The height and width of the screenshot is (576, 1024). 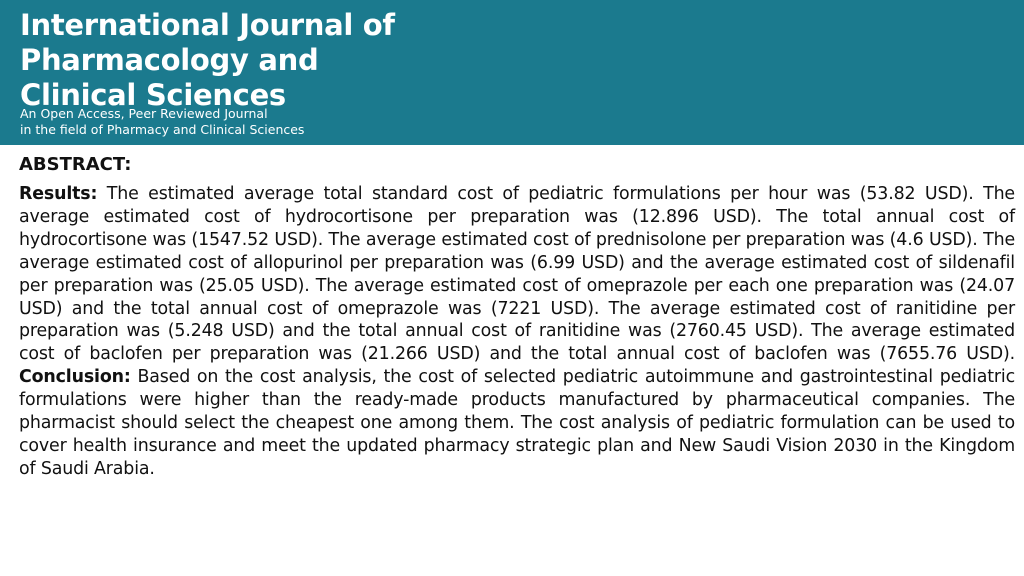 What do you see at coordinates (75, 377) in the screenshot?
I see `conclusion-label: Conclusion:` at bounding box center [75, 377].